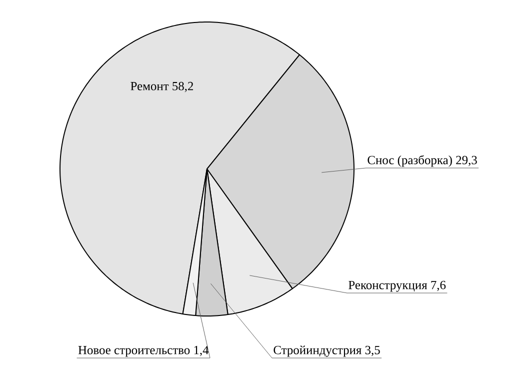 Image resolution: width=523 pixels, height=391 pixels. What do you see at coordinates (410, 161) in the screenshot?
I see `slice-label: Снос (разборка)` at bounding box center [410, 161].